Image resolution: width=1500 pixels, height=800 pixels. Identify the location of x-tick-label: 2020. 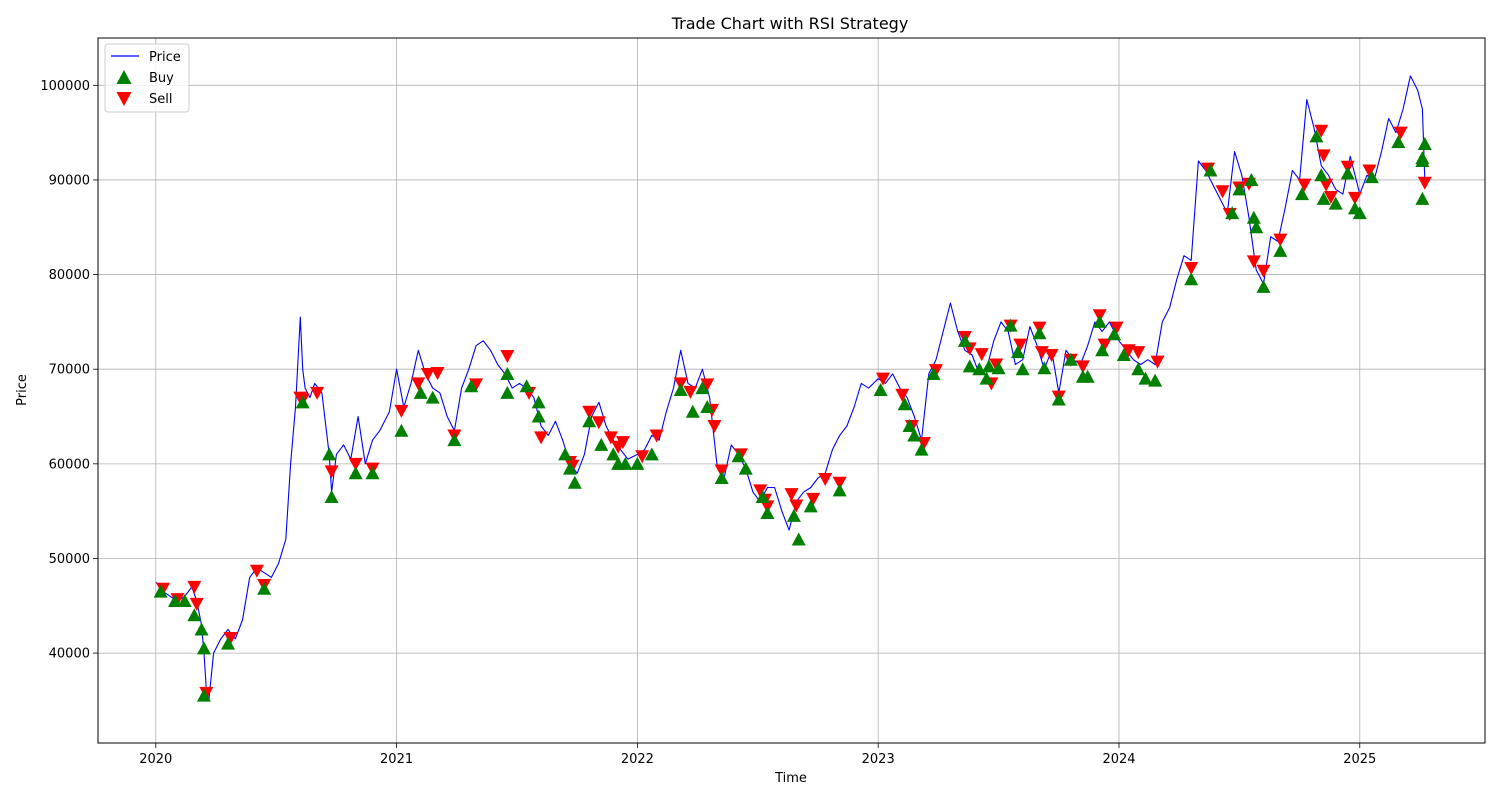
(155, 759).